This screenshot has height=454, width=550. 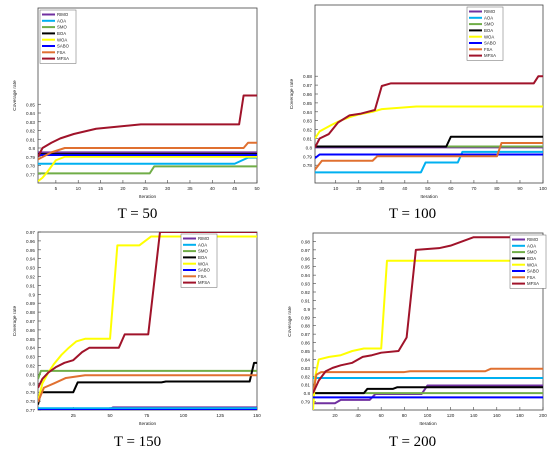 What do you see at coordinates (30, 410) in the screenshot?
I see `y-tick-label: 0.77` at bounding box center [30, 410].